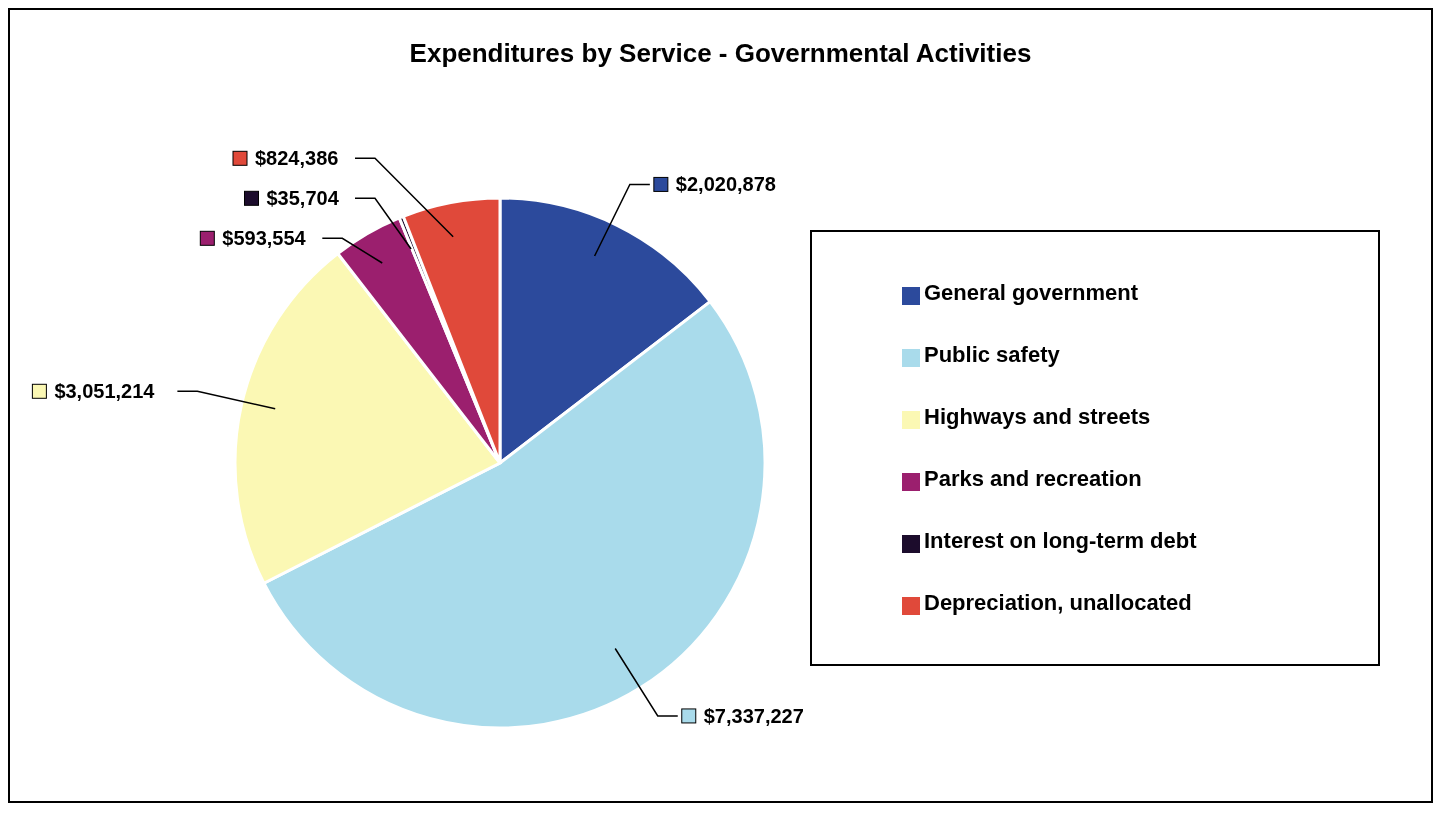 This screenshot has height=813, width=1447. I want to click on data-label: $7,337,227, so click(753, 715).